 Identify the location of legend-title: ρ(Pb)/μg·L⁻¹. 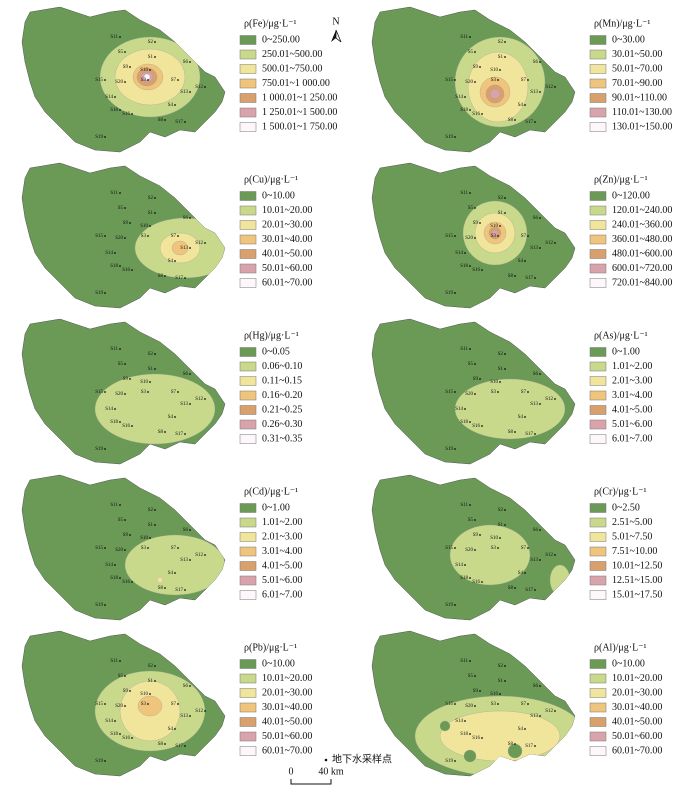
(270, 647).